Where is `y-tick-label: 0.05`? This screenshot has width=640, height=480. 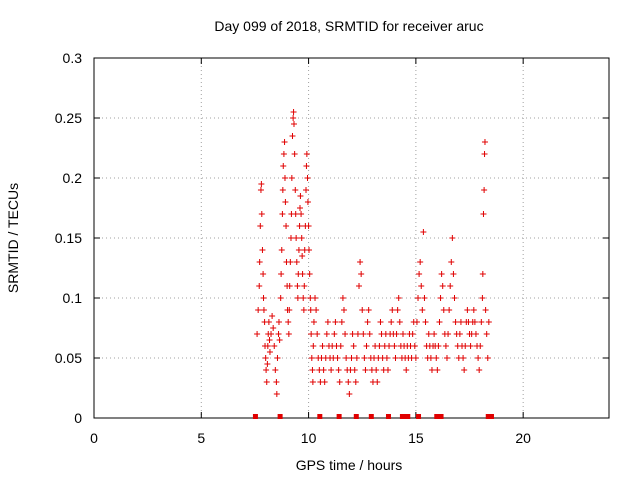
y-tick-label: 0.05 is located at coordinates (68, 358).